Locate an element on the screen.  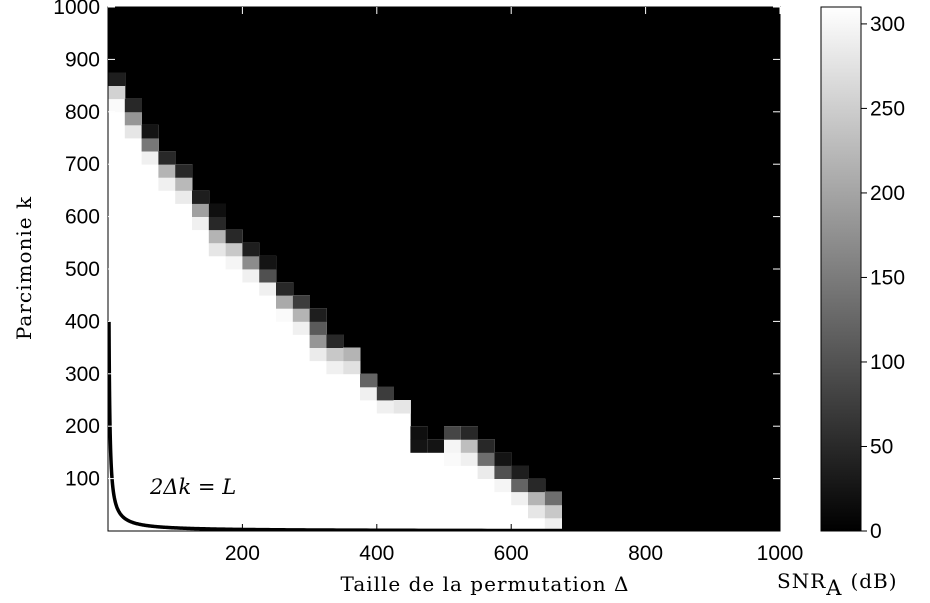
colorbar-label-main: SNR is located at coordinates (801, 581).